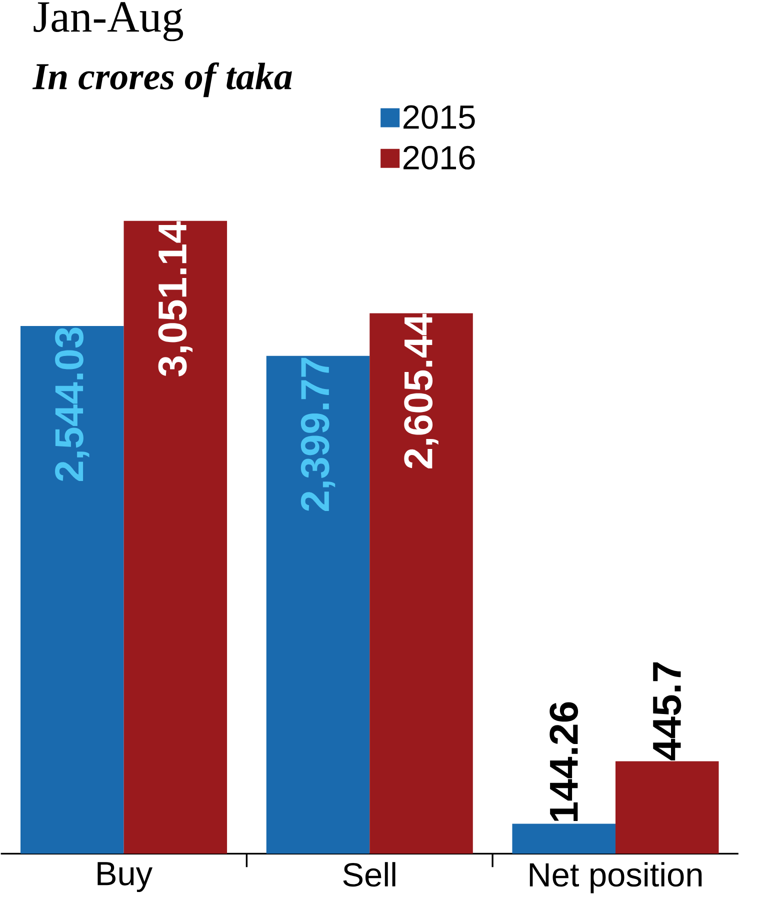 The width and height of the screenshot is (776, 897). I want to click on data-label: 3,051.14, so click(175, 298).